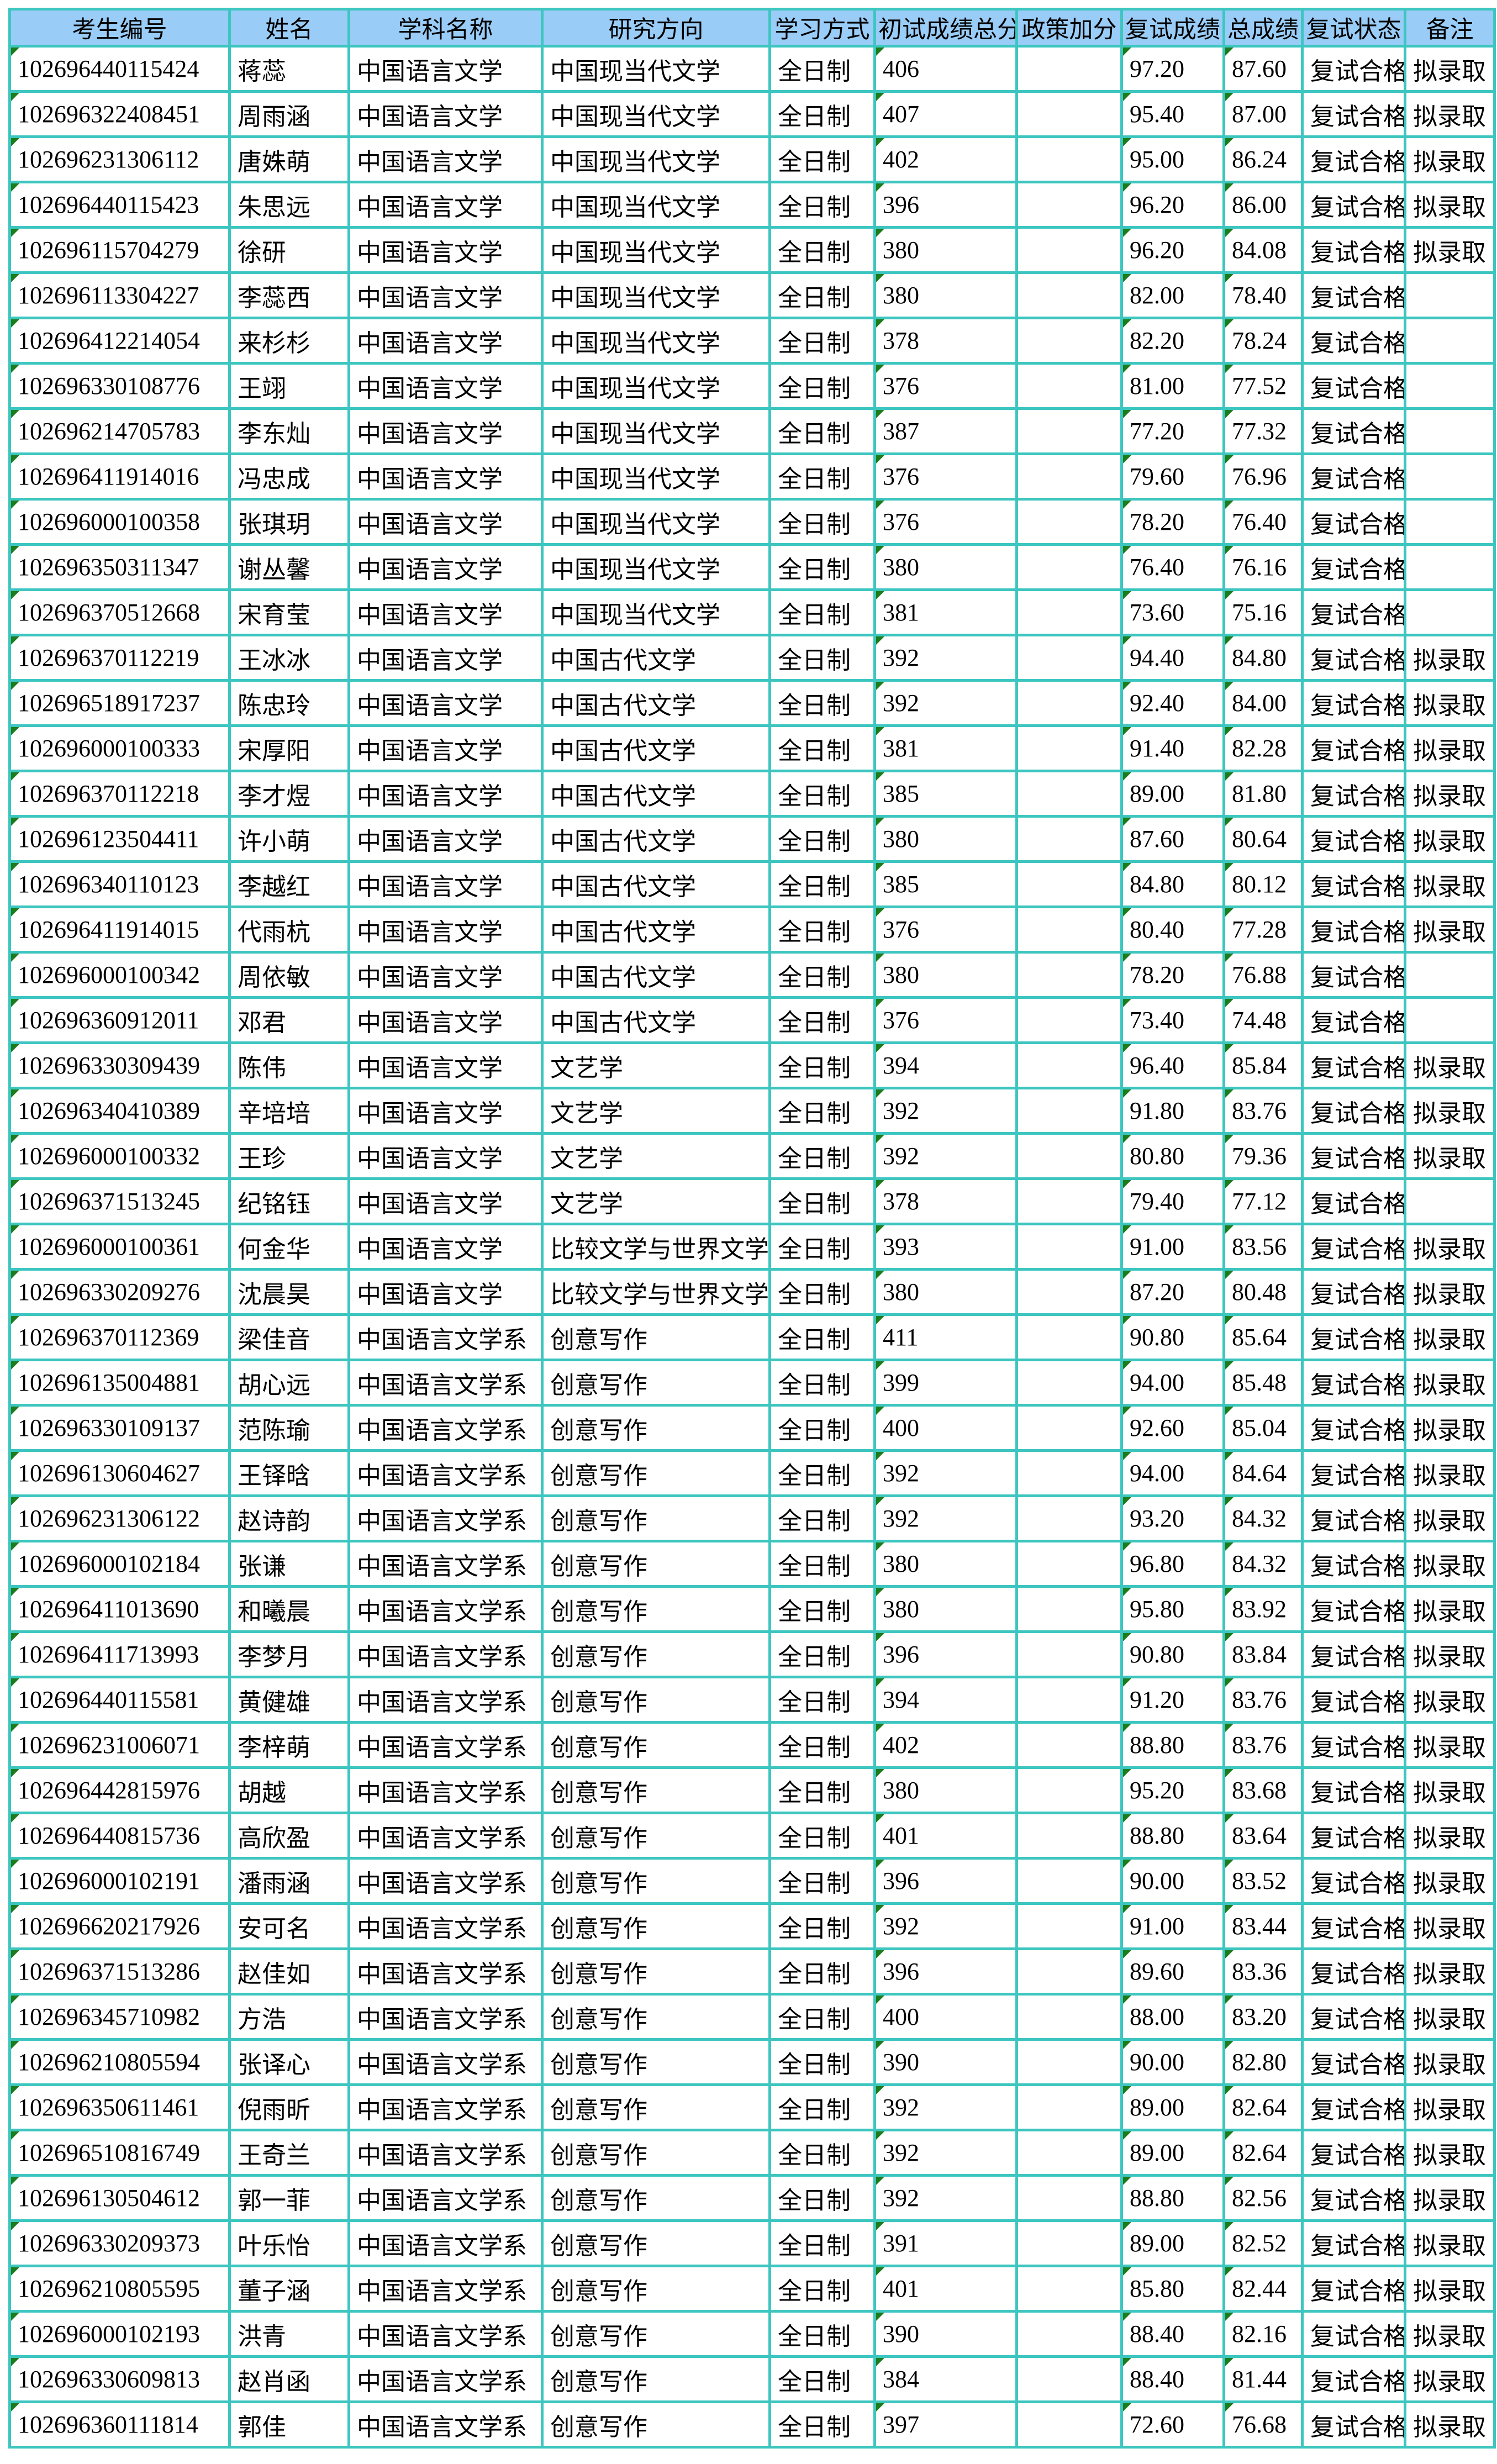 This screenshot has height=2464, width=1497. What do you see at coordinates (1172, 748) in the screenshot?
I see `cell-retest-score: 91.40` at bounding box center [1172, 748].